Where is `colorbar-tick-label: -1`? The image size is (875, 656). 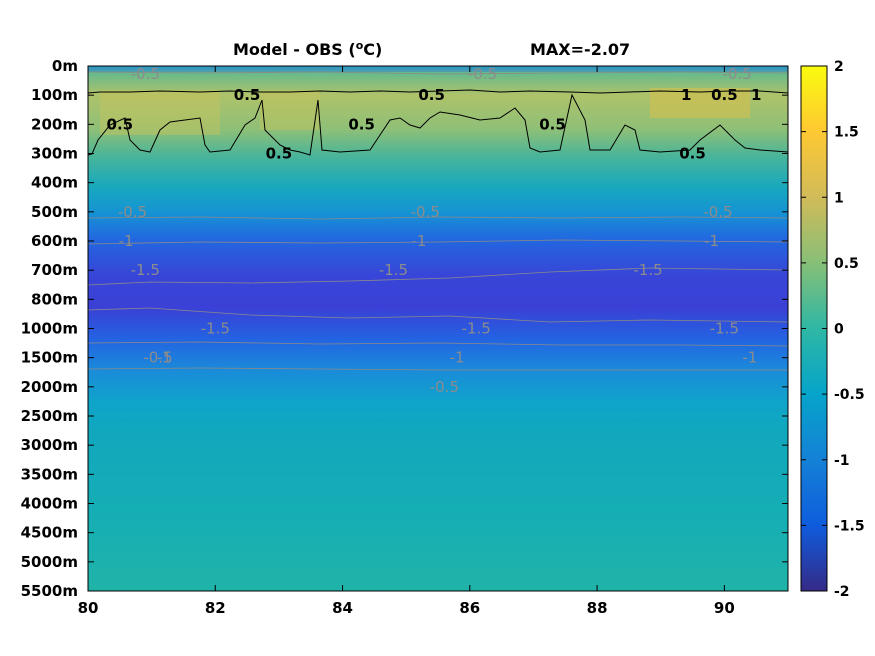 colorbar-tick-label: -1 is located at coordinates (842, 461).